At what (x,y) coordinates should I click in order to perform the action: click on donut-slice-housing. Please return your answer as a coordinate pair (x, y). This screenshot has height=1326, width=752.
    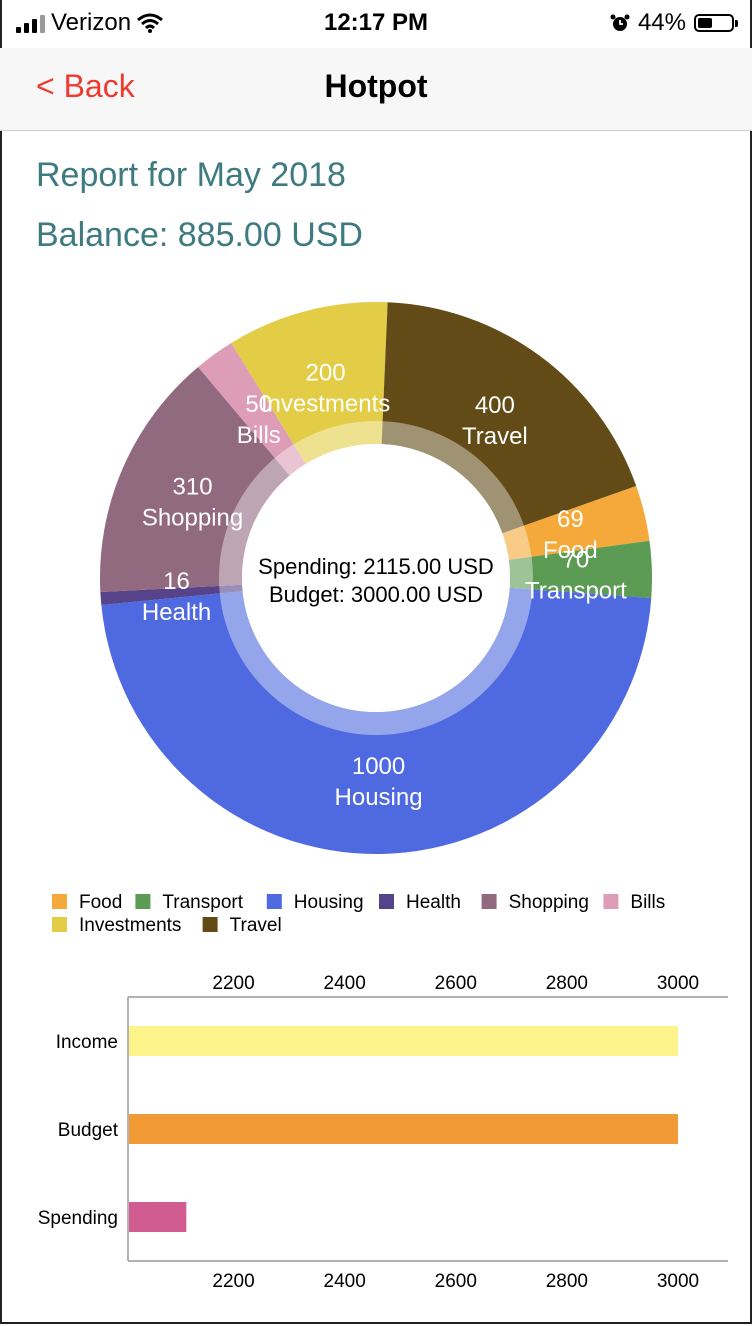
    Looking at the image, I should click on (376, 721).